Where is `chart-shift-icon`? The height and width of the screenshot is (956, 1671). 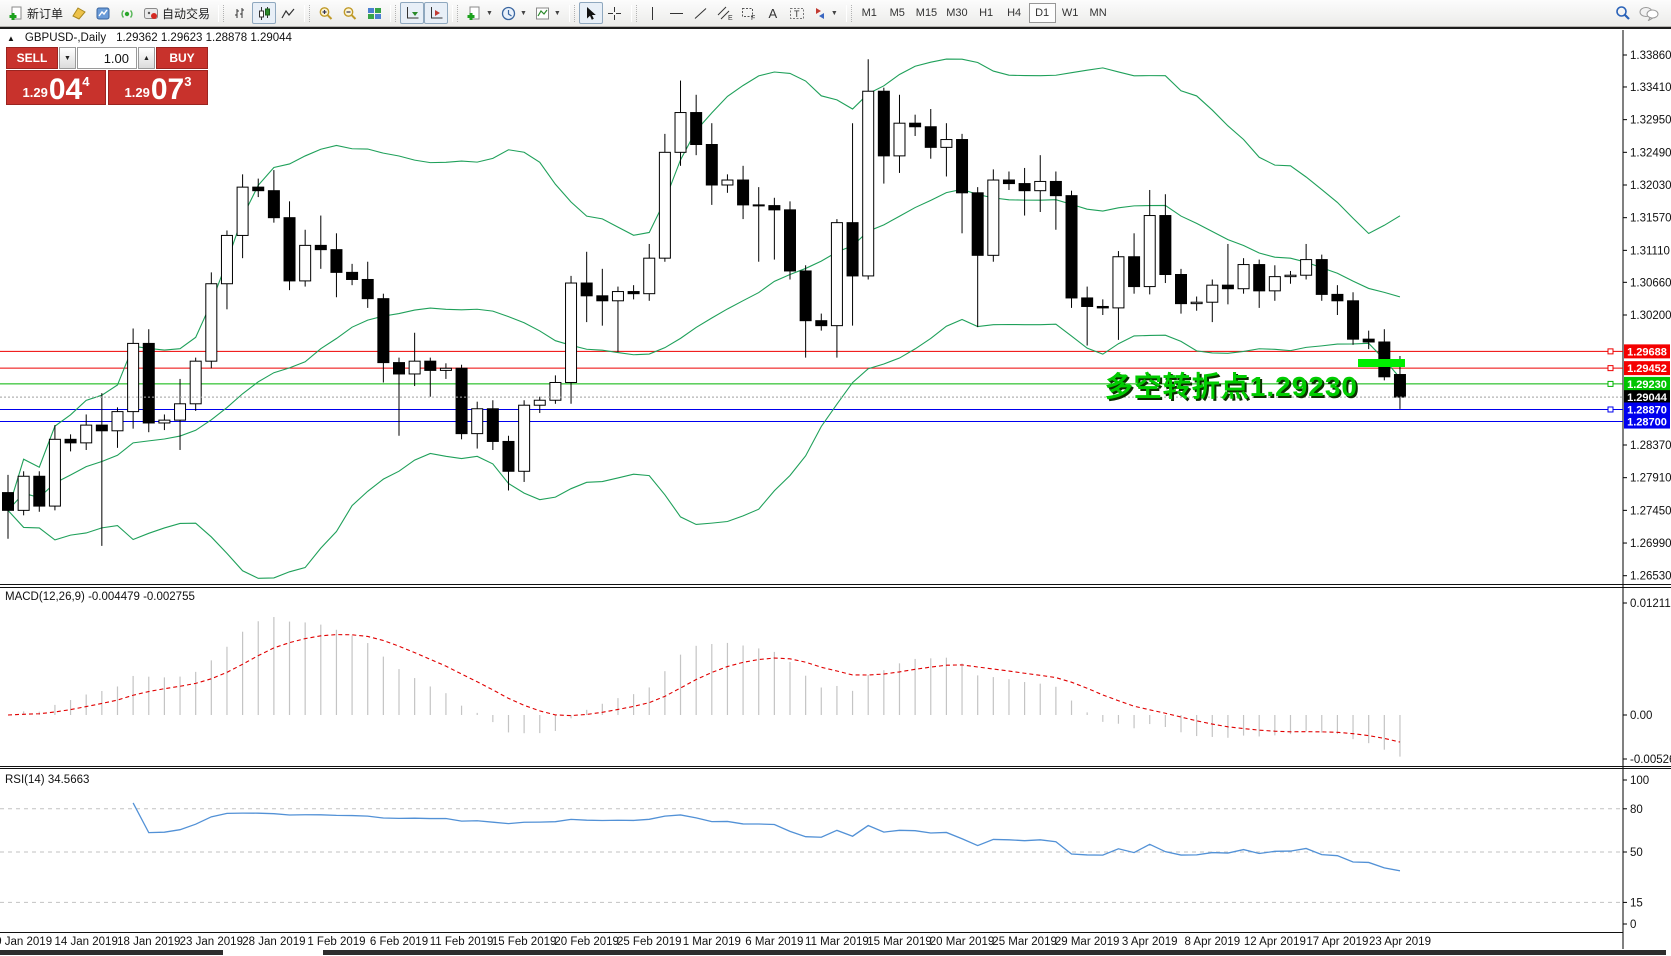
chart-shift-icon is located at coordinates (436, 12).